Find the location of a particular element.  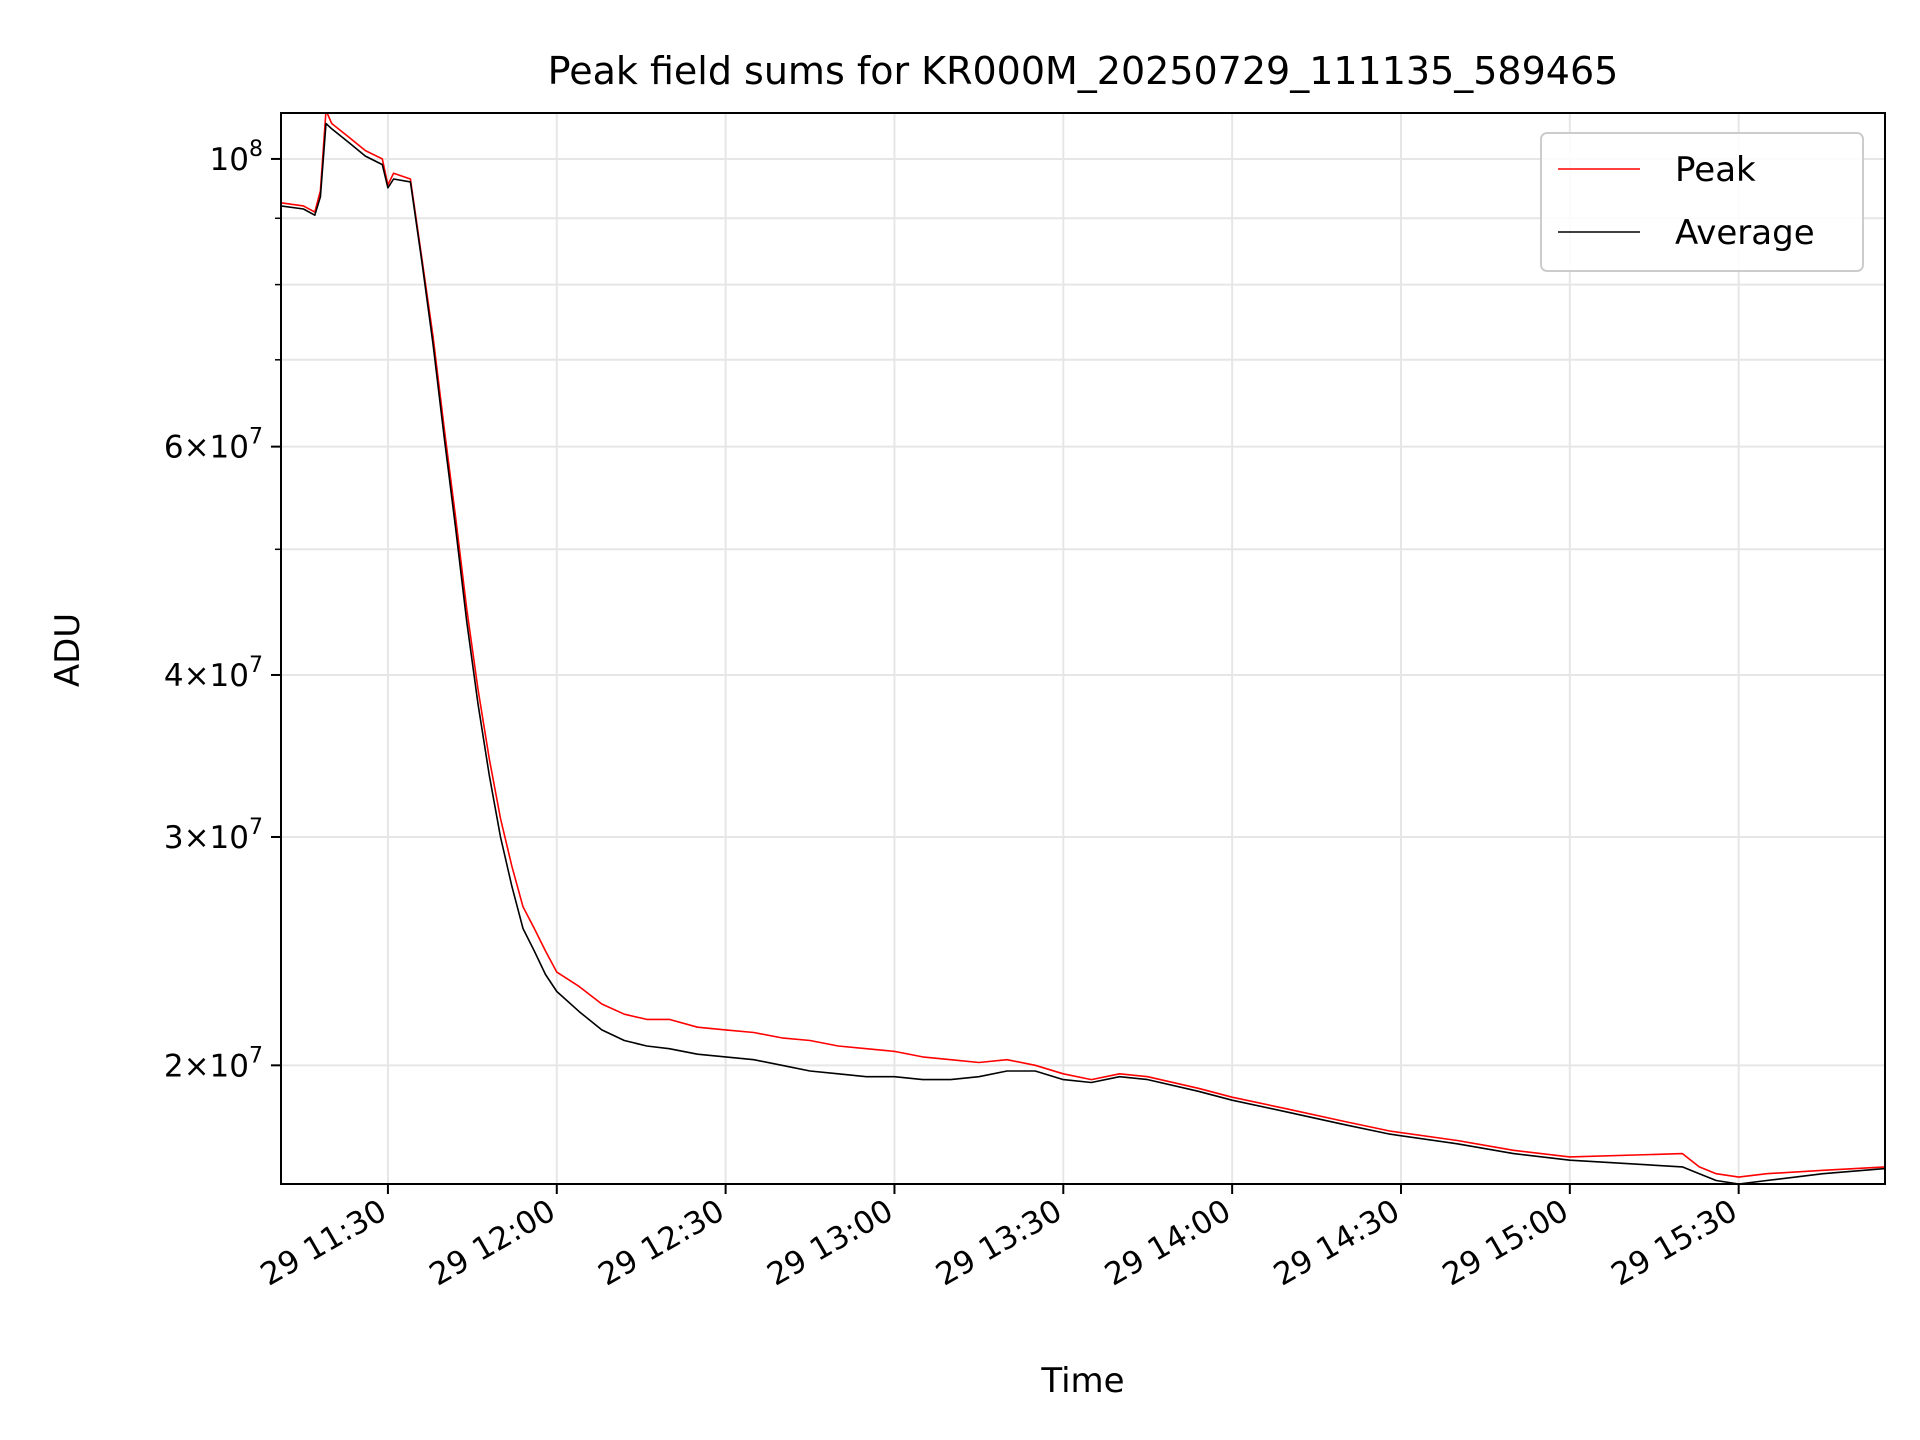

y-tick-label: 6×107 is located at coordinates (213, 445).